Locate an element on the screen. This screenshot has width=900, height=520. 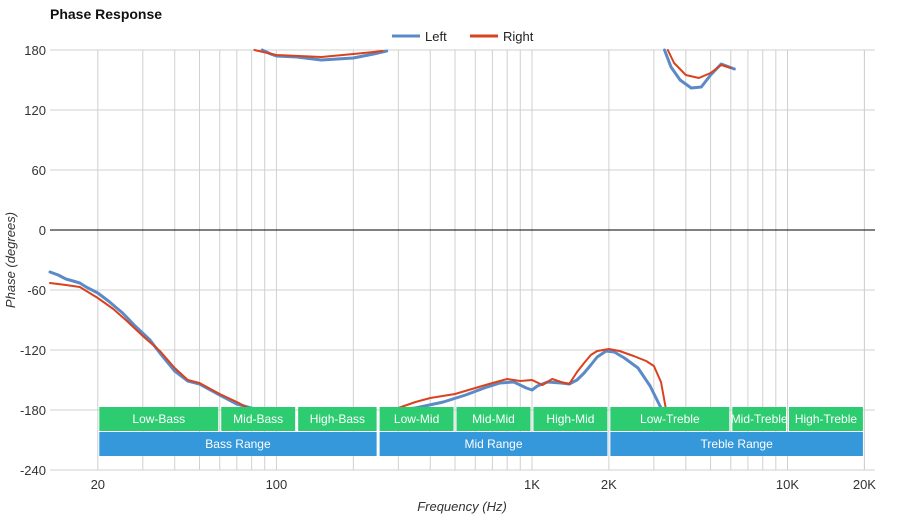
band-high-bass: High-Bass is located at coordinates (337, 419).